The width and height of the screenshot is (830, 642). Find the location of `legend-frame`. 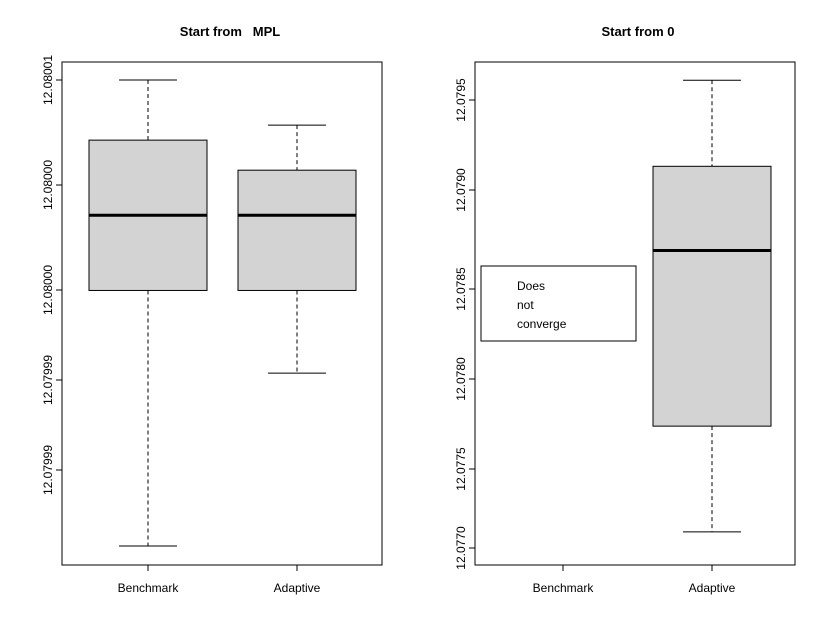

legend-frame is located at coordinates (558, 303).